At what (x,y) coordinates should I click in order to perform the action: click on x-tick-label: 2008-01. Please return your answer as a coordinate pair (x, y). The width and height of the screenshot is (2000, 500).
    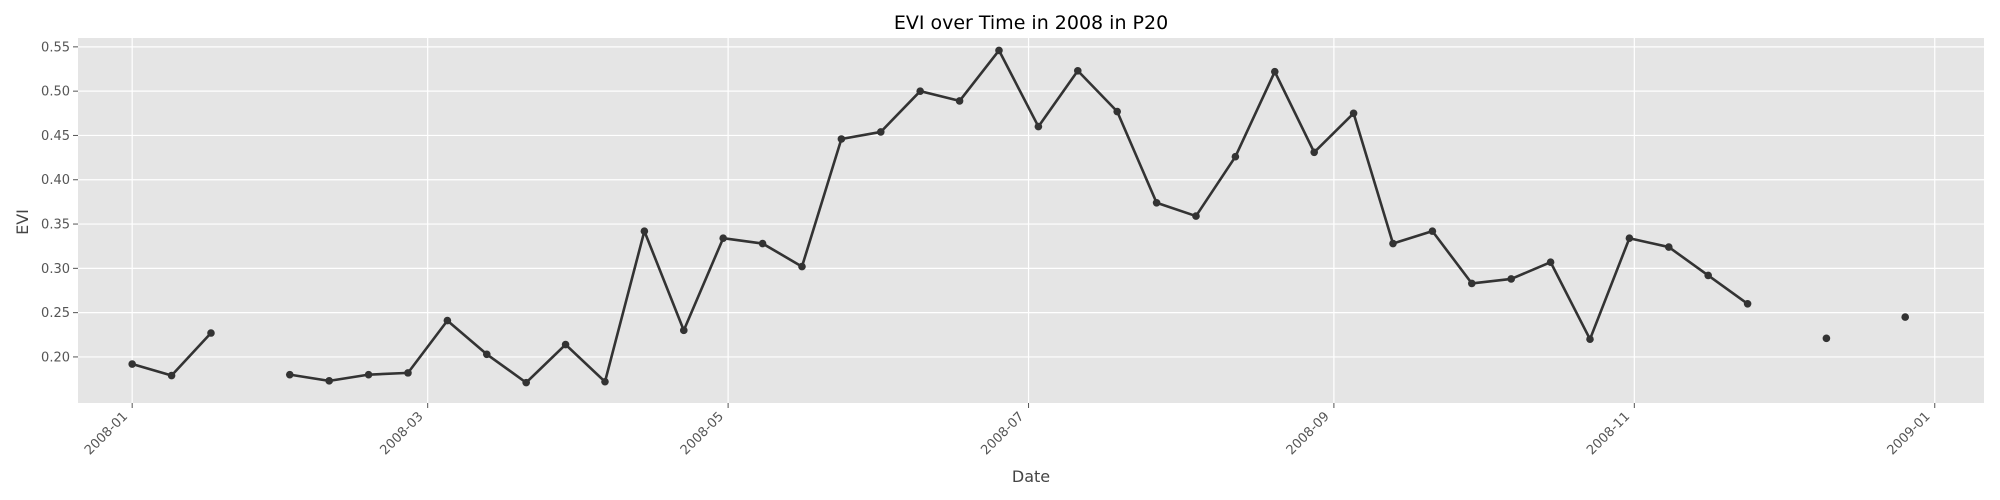
    Looking at the image, I should click on (106, 433).